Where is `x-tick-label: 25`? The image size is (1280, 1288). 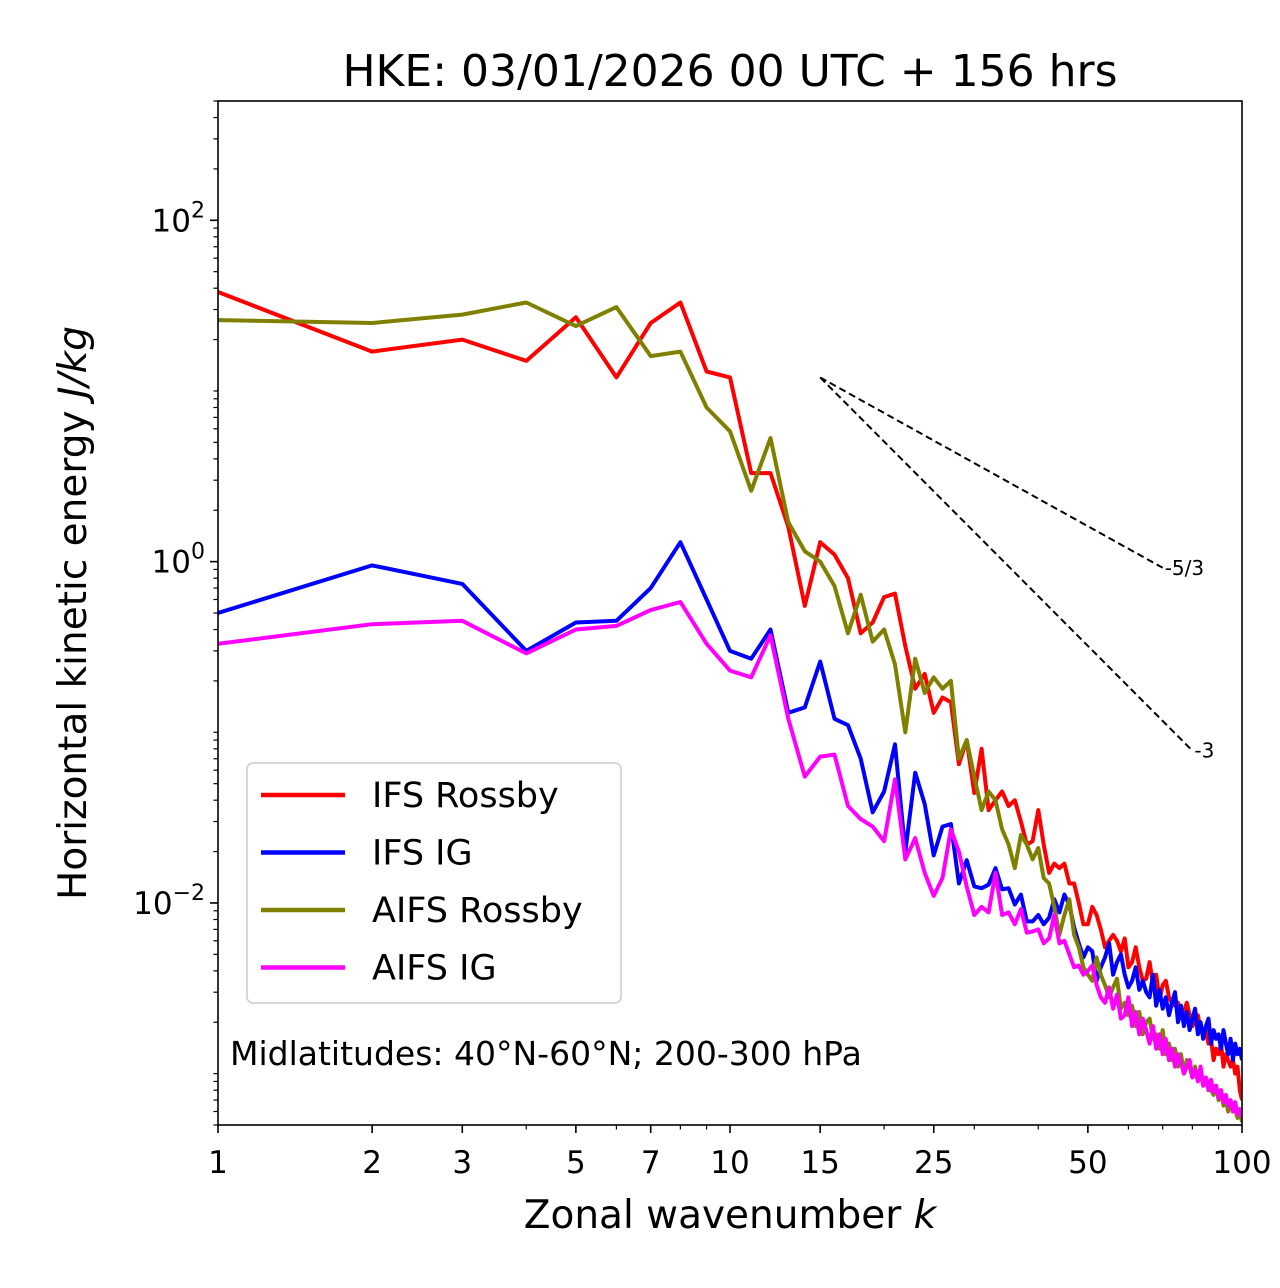 x-tick-label: 25 is located at coordinates (933, 1163).